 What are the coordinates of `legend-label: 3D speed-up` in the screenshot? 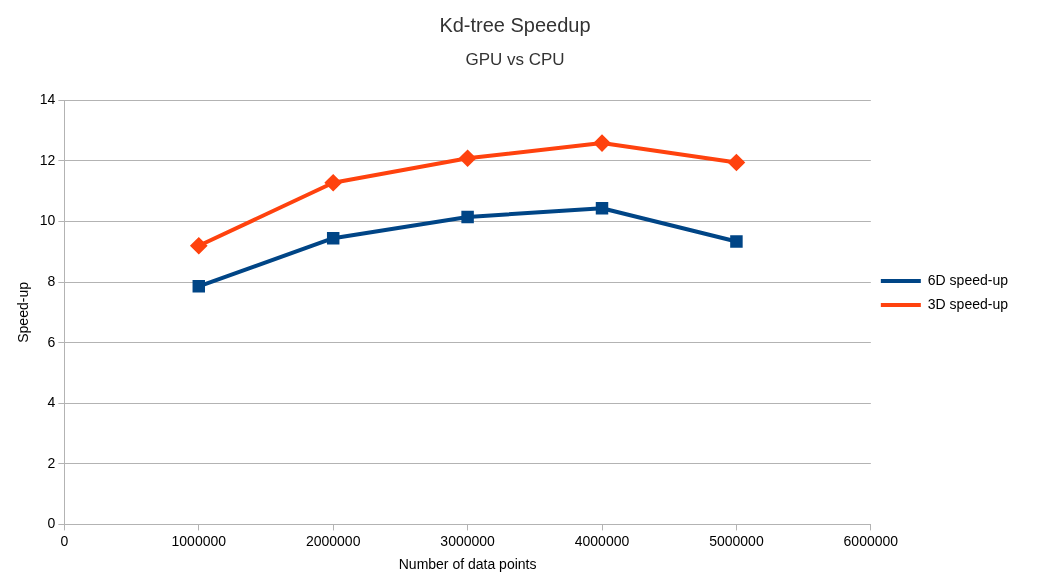 It's located at (968, 303).